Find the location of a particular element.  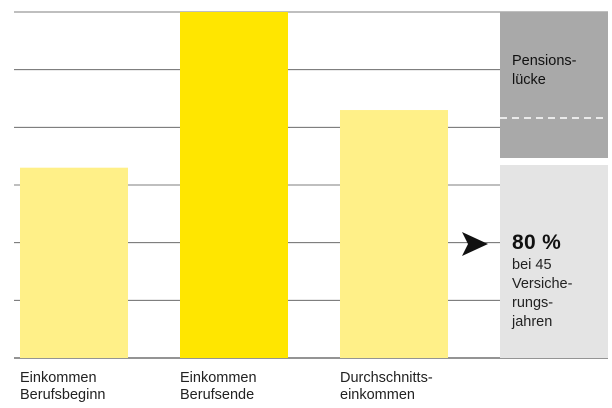

replacement-rate-description: bei 45 Versiche- rungs- jahren is located at coordinates (542, 293).